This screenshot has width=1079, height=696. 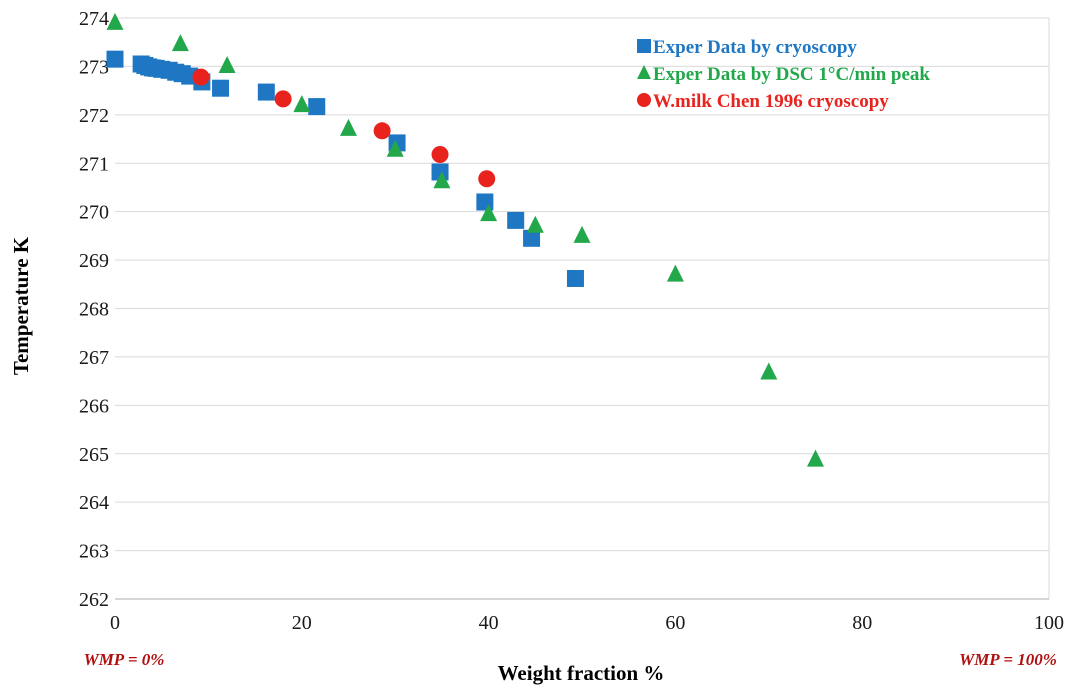 I want to click on legend-label: Exper Data by cryoscopy, so click(x=755, y=47).